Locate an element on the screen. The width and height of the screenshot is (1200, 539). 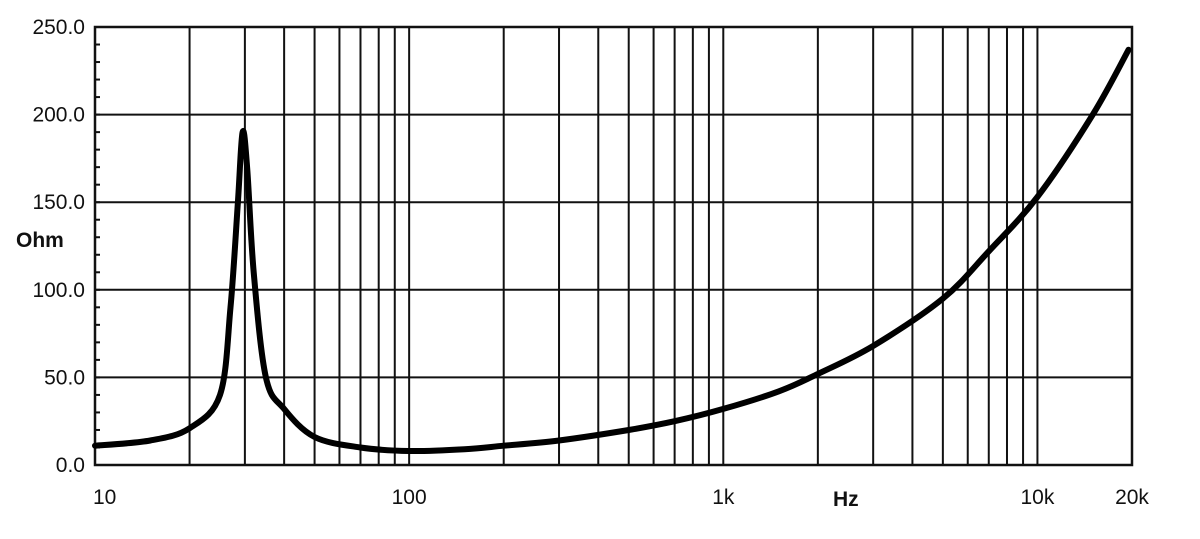
y-tick-label: 100.0 is located at coordinates (58, 290).